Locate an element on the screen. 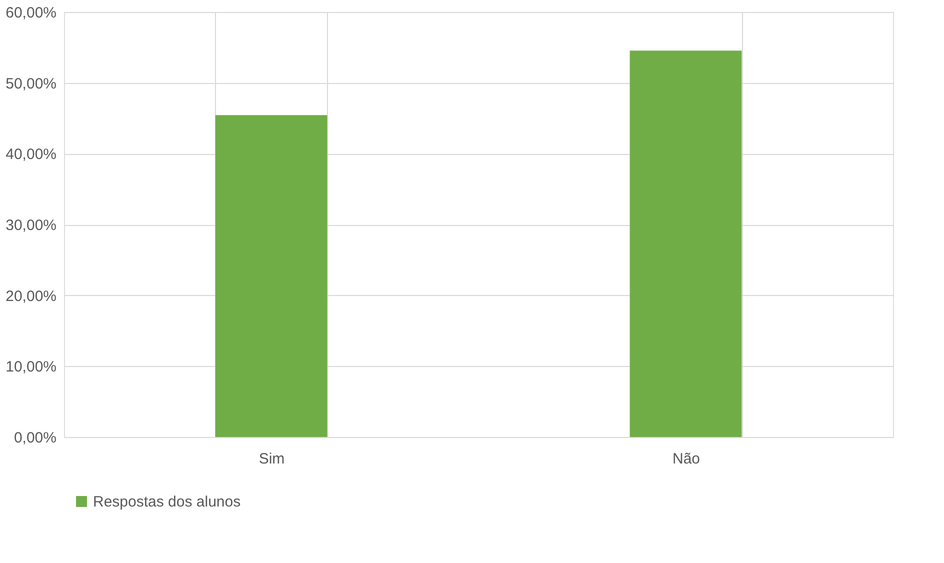 The width and height of the screenshot is (944, 563). y-tick-label: 30,00% is located at coordinates (31, 225).